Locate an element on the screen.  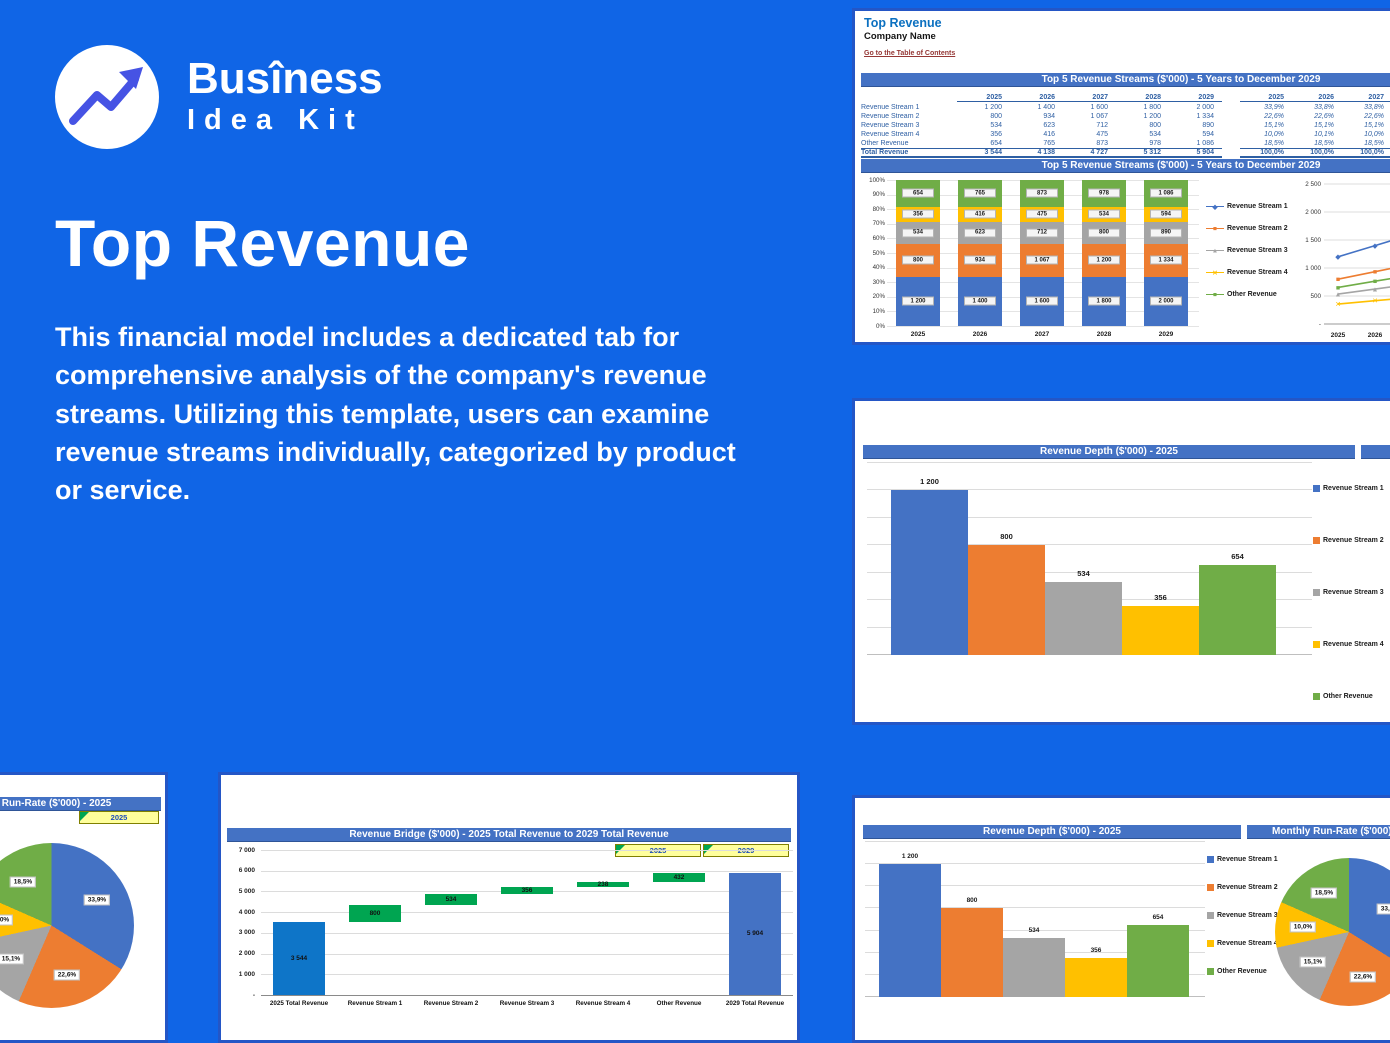
legend-marker: ■ is located at coordinates (1215, 228).